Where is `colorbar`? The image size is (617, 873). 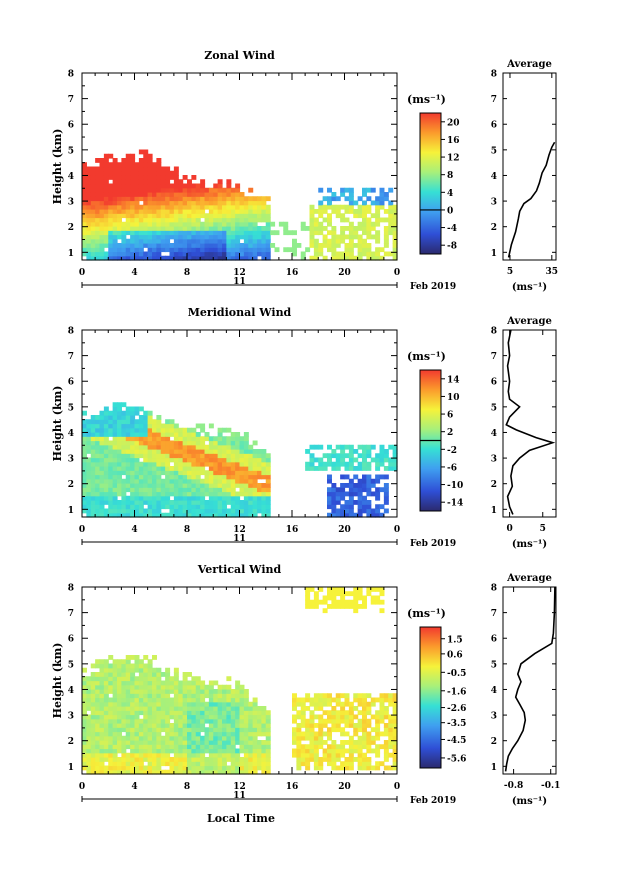 colorbar is located at coordinates (430, 183).